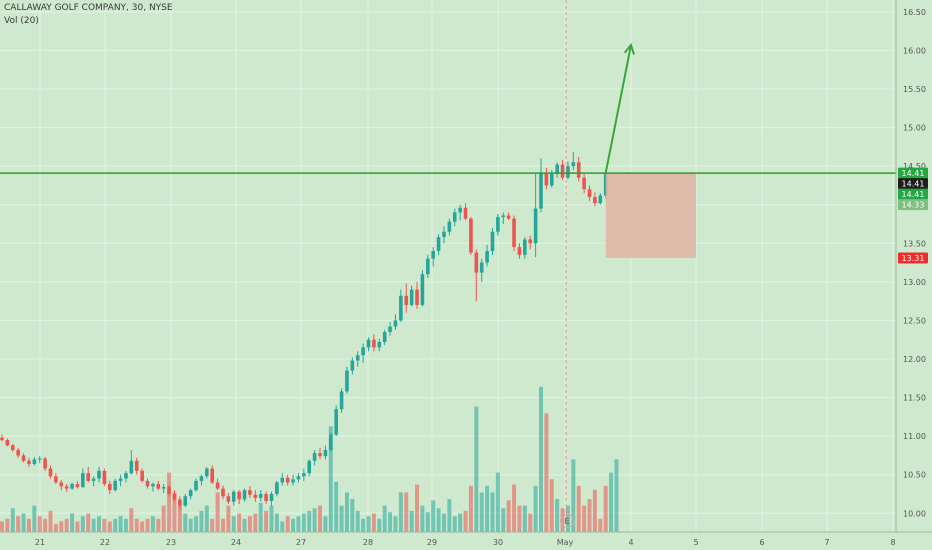  Describe the element at coordinates (914, 359) in the screenshot. I see `y-tick-label: 12.00` at that location.